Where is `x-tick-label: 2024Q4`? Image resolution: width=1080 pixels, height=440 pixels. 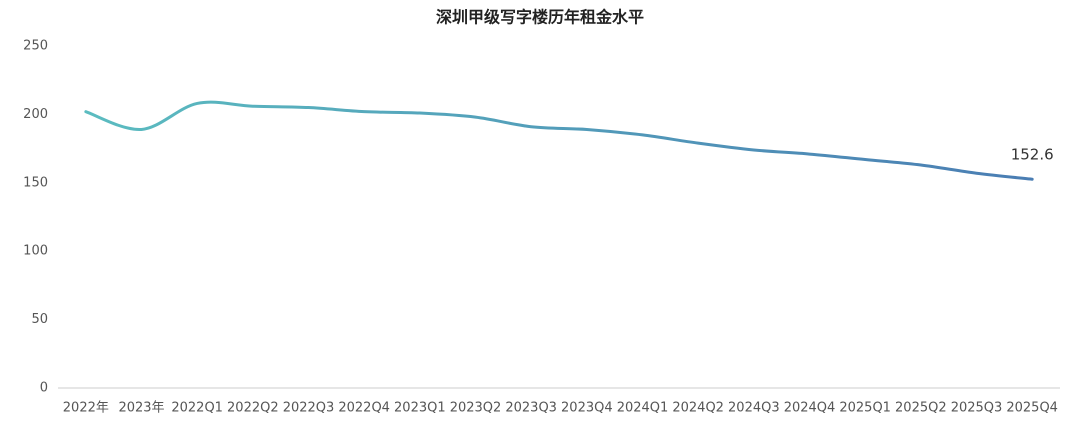 x-tick-label: 2024Q4 is located at coordinates (810, 408).